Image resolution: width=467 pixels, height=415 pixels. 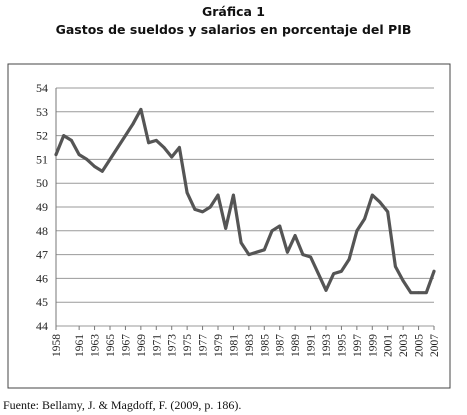 I want to click on y-tick-label: 52, so click(x=42, y=136).